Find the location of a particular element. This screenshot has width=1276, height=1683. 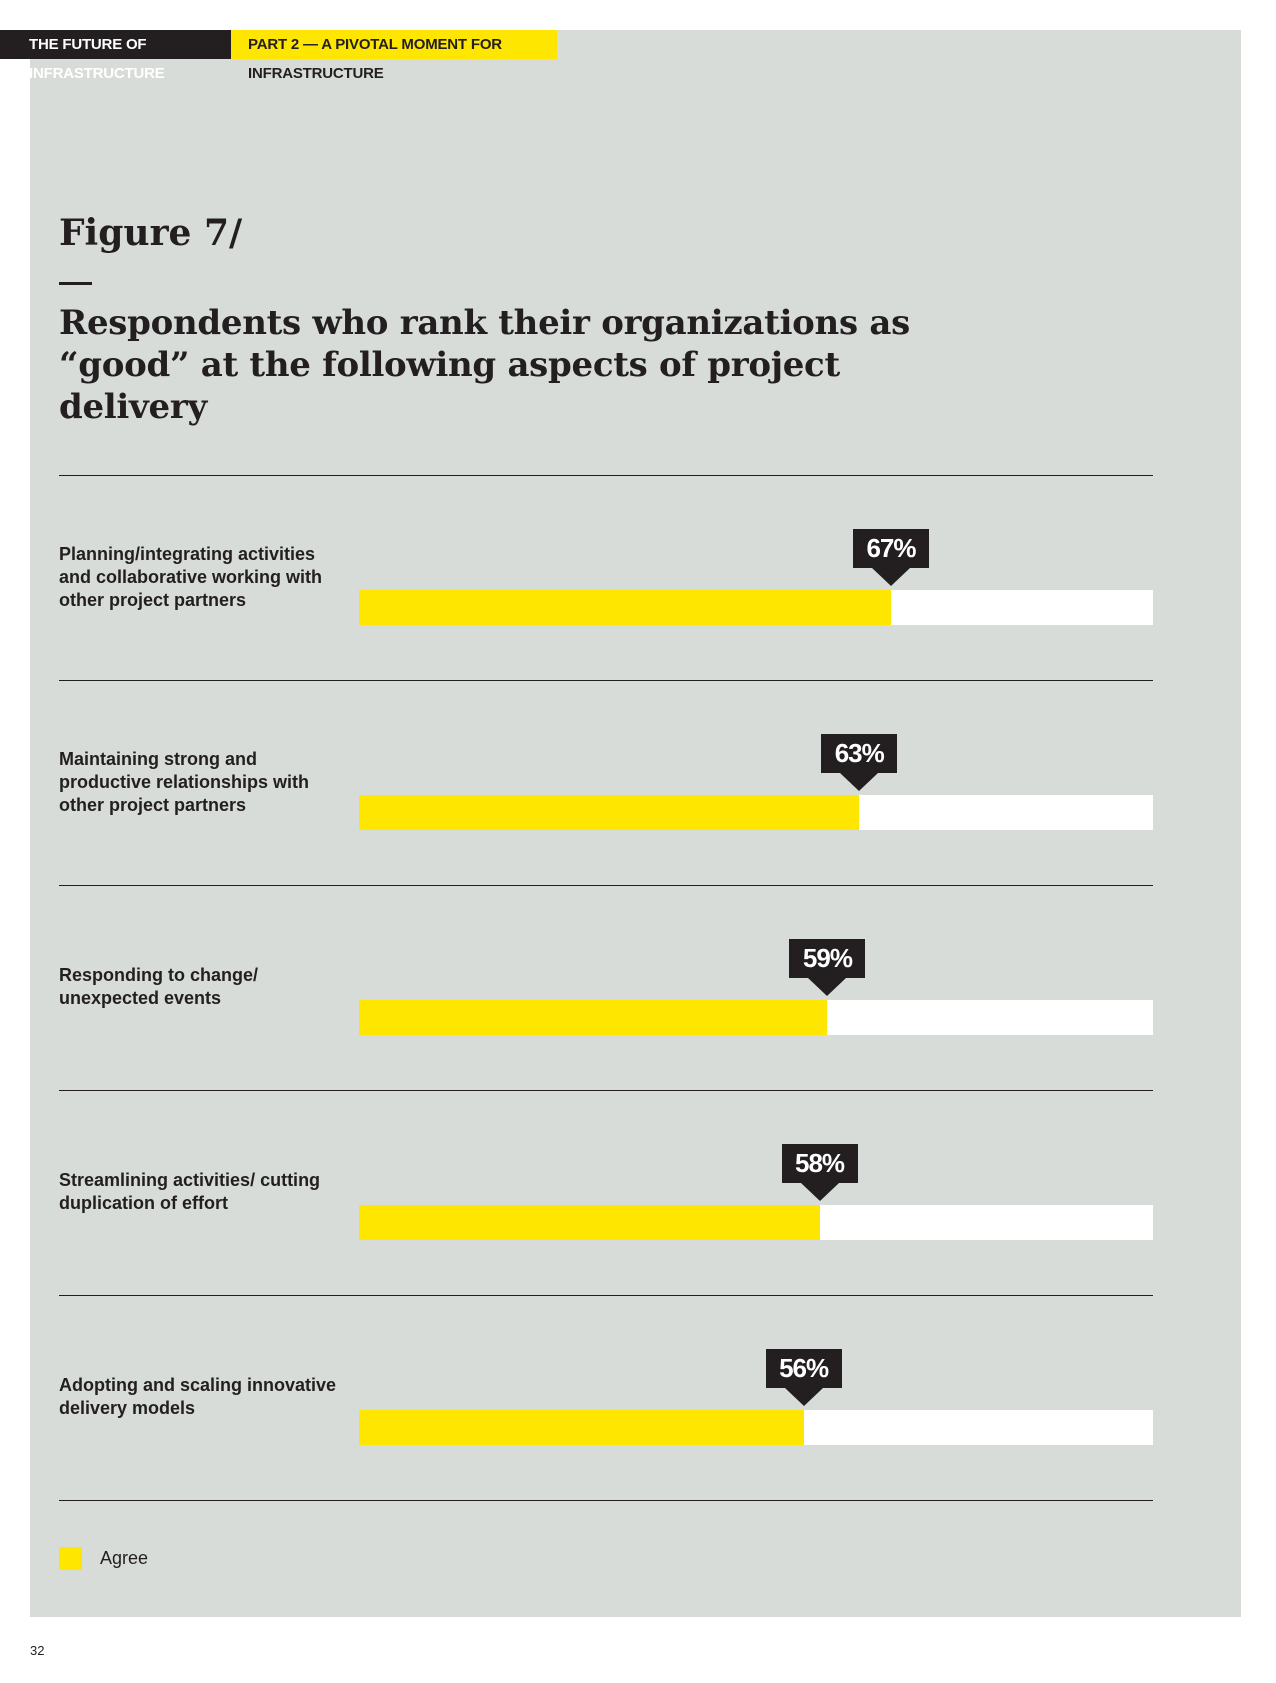

value-label: 56% is located at coordinates (803, 1377).